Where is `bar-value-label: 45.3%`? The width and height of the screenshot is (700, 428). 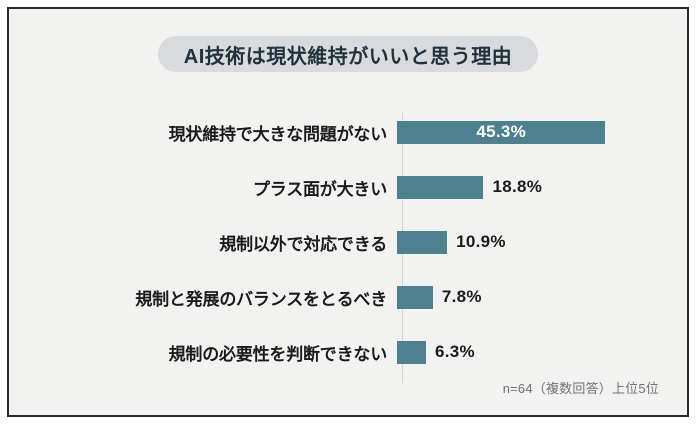 bar-value-label: 45.3% is located at coordinates (501, 131).